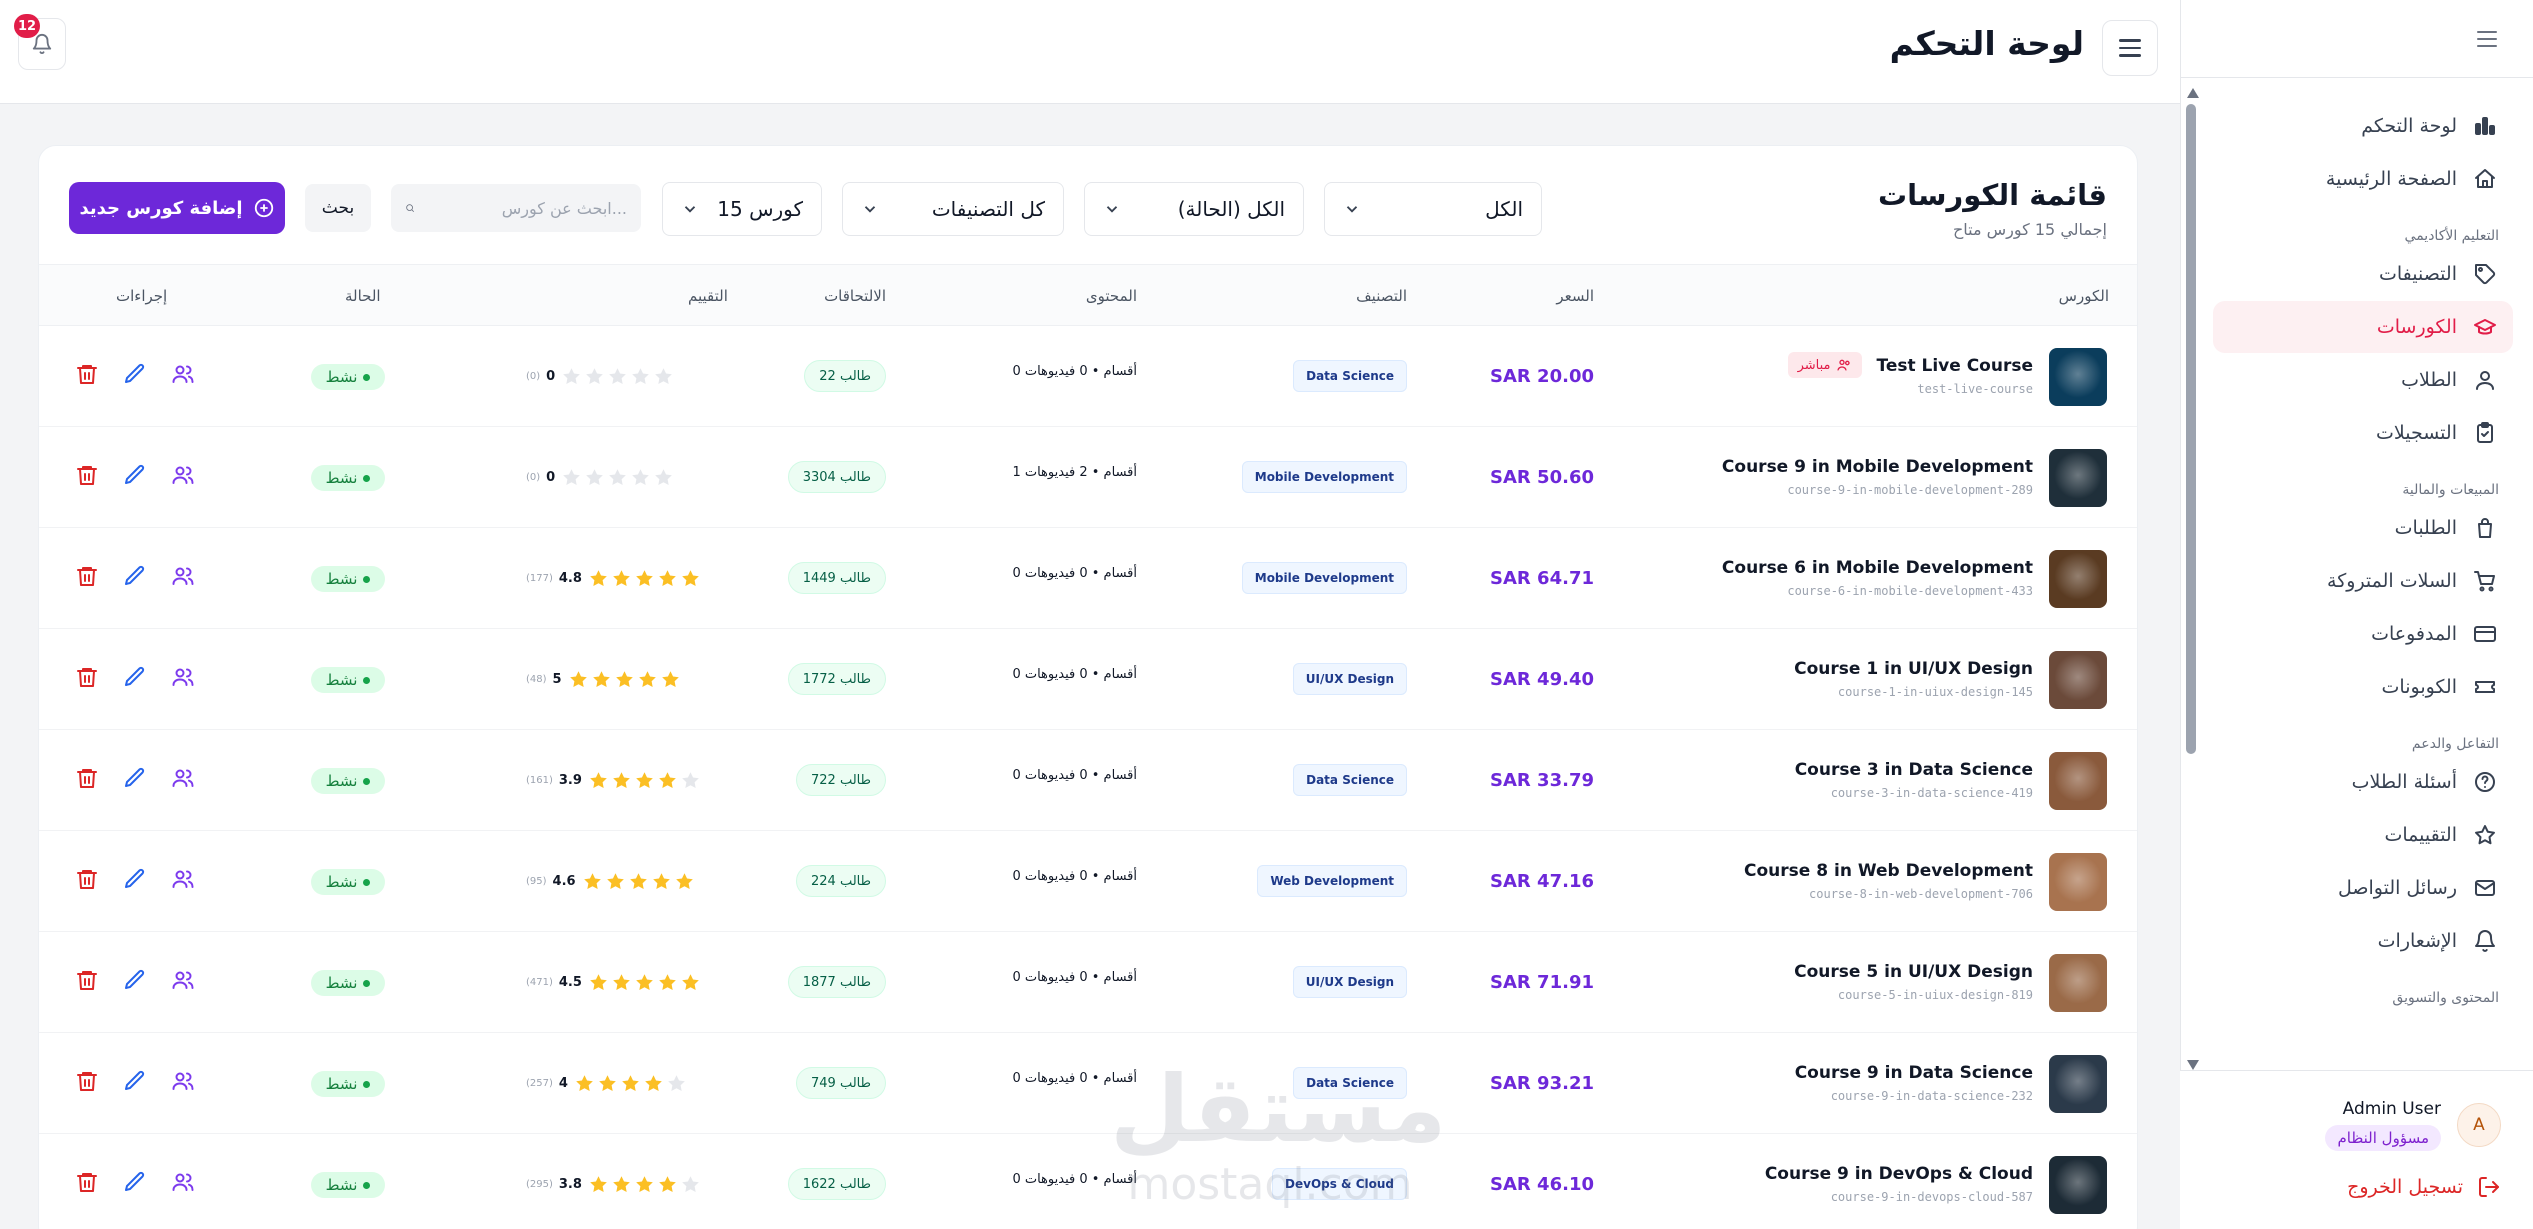 This screenshot has height=1229, width=2533. What do you see at coordinates (2130, 48) in the screenshot?
I see `menu-toggle-button` at bounding box center [2130, 48].